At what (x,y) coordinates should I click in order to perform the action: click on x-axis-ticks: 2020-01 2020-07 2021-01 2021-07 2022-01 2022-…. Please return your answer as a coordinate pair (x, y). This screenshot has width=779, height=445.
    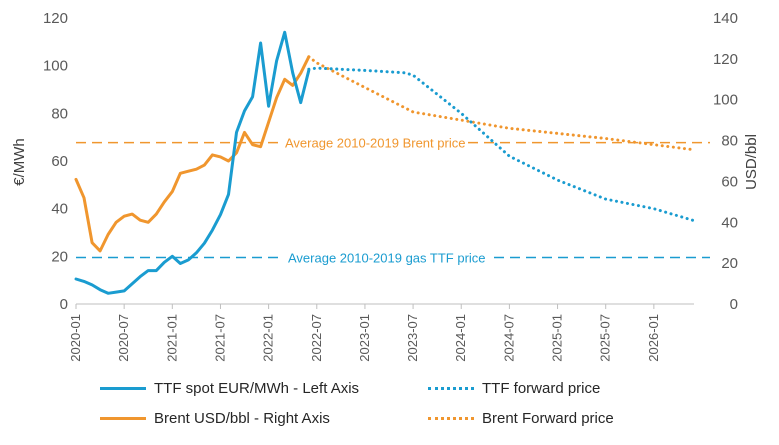
    Looking at the image, I should click on (364, 333).